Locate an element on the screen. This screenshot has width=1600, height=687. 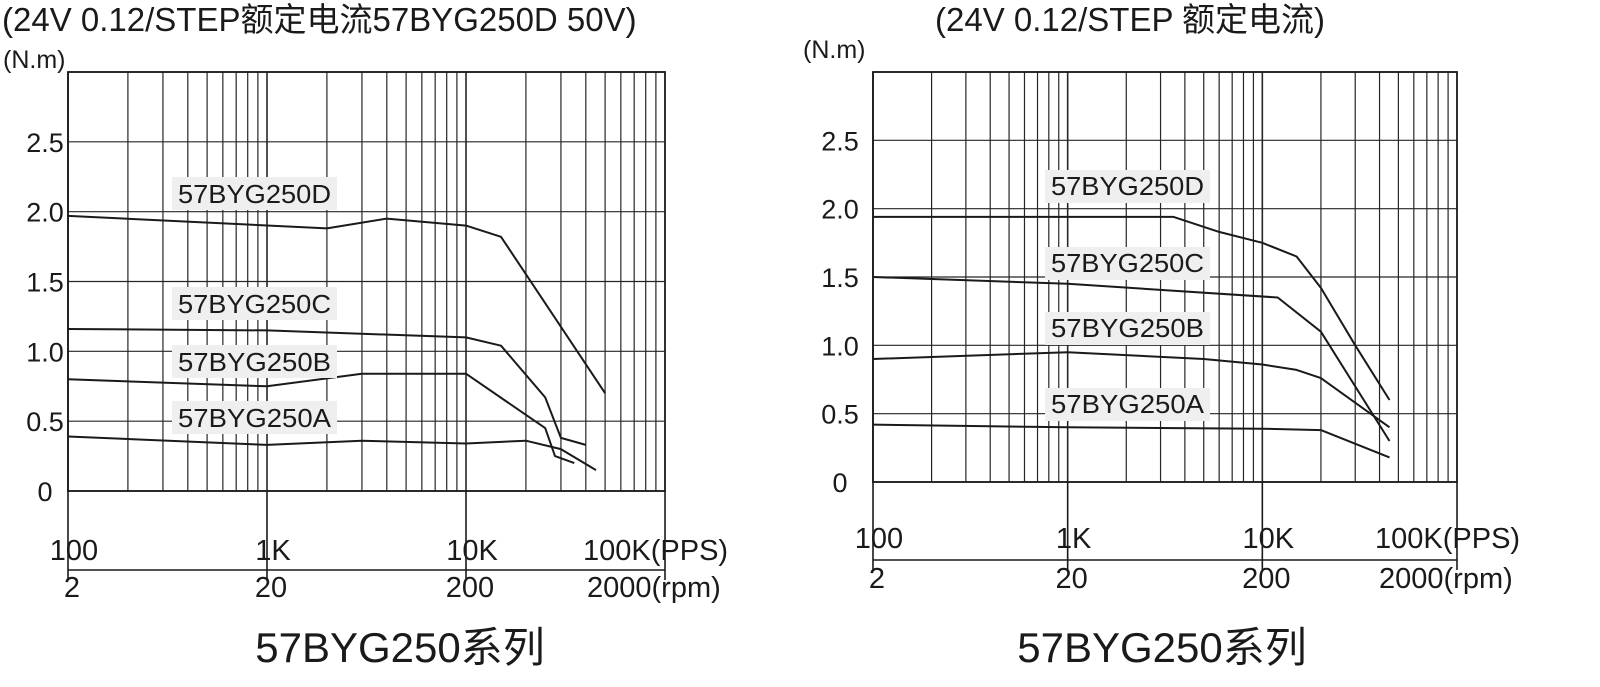
chart-title: (24V 0.12/STEP 额定电流) is located at coordinates (1130, 19).